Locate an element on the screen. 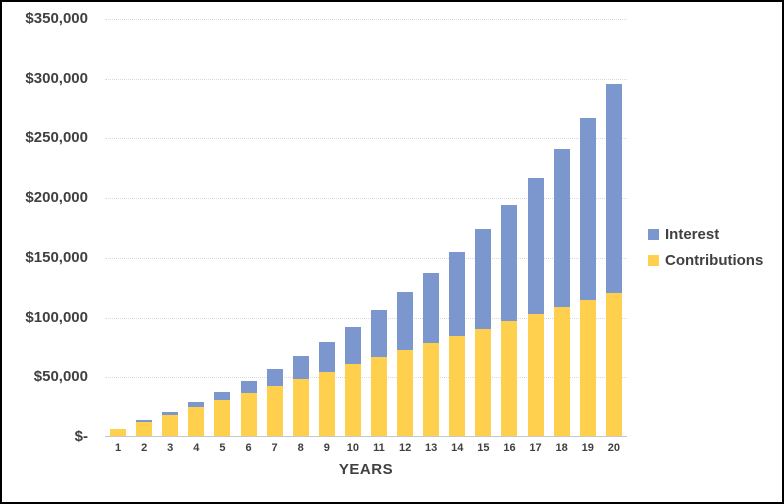  legend-item-contributions: Contributions is located at coordinates (705, 260).